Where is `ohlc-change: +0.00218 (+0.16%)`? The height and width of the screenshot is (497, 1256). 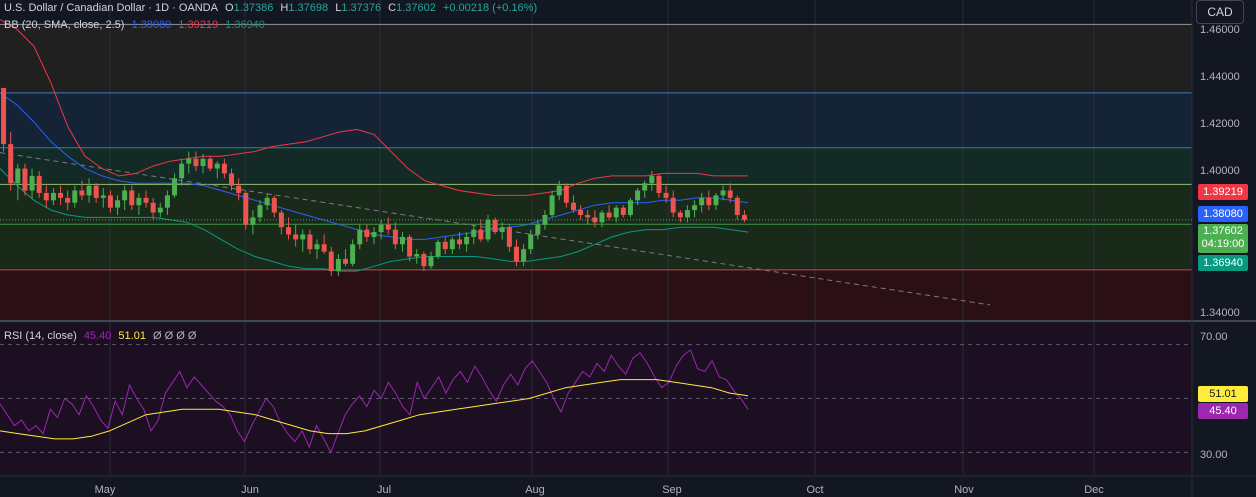 ohlc-change: +0.00218 (+0.16%) is located at coordinates (490, 8).